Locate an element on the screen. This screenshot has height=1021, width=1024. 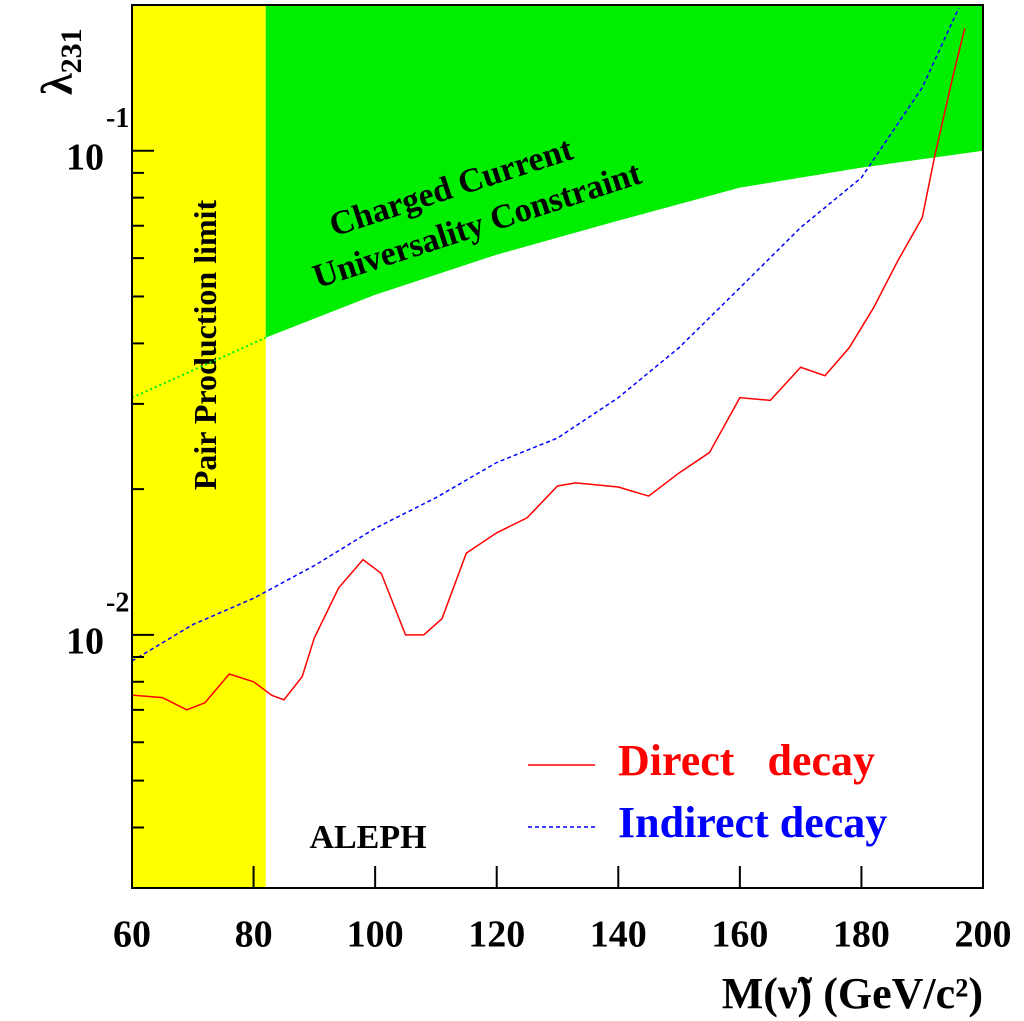
legend-label: Indirect decay is located at coordinates (752, 822).